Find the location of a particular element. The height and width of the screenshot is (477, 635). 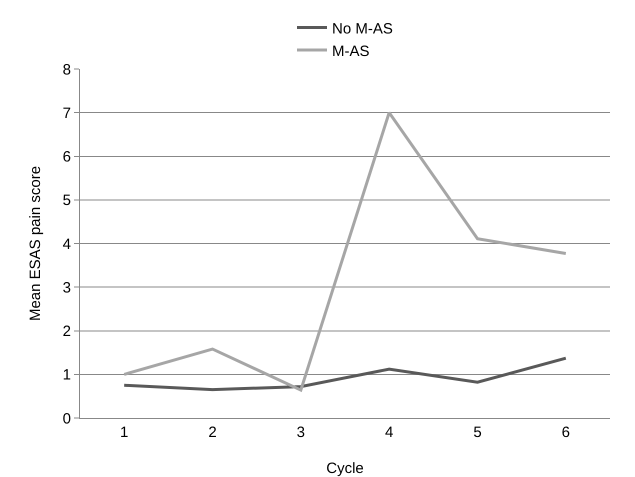

y-tick-label: 8 is located at coordinates (66, 69).